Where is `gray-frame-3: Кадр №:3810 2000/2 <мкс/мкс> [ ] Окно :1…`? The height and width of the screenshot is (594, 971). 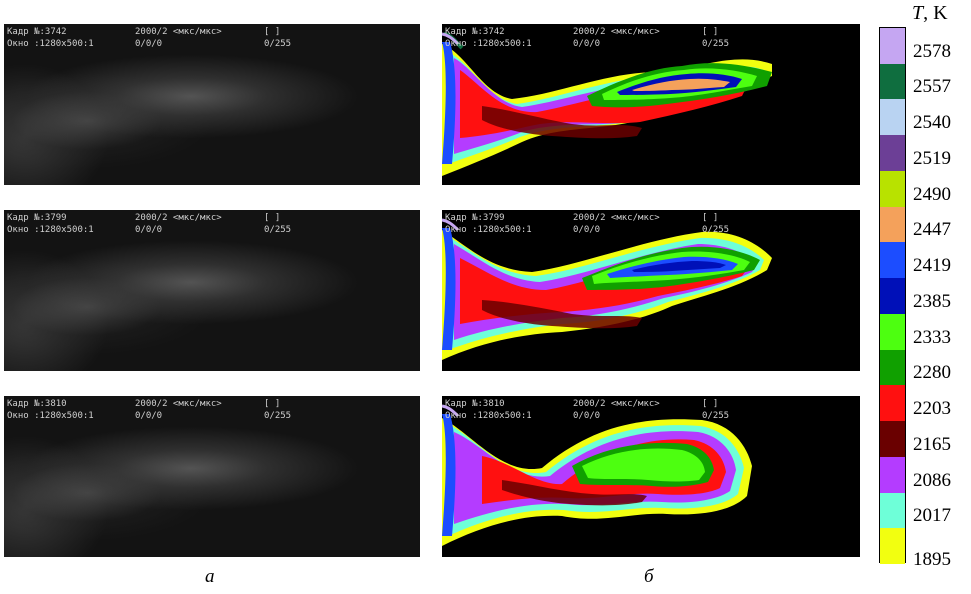 gray-frame-3: Кадр №:3810 2000/2 <мкс/мкс> [ ] Окно :1… is located at coordinates (212, 476).